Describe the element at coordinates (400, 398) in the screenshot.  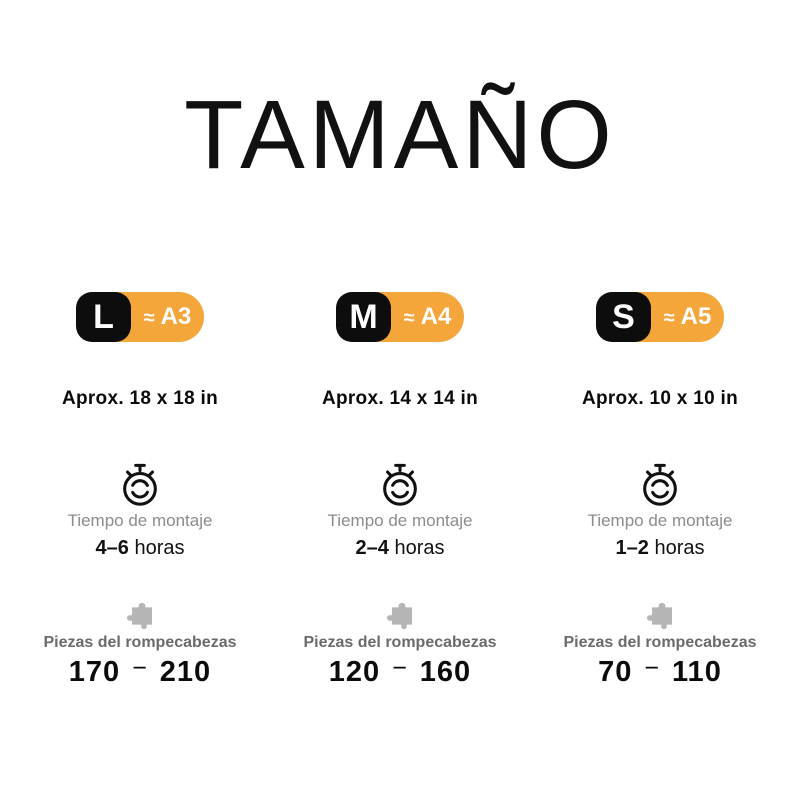
I see `dimensions-text: Aprox. 14 x 14 in` at that location.